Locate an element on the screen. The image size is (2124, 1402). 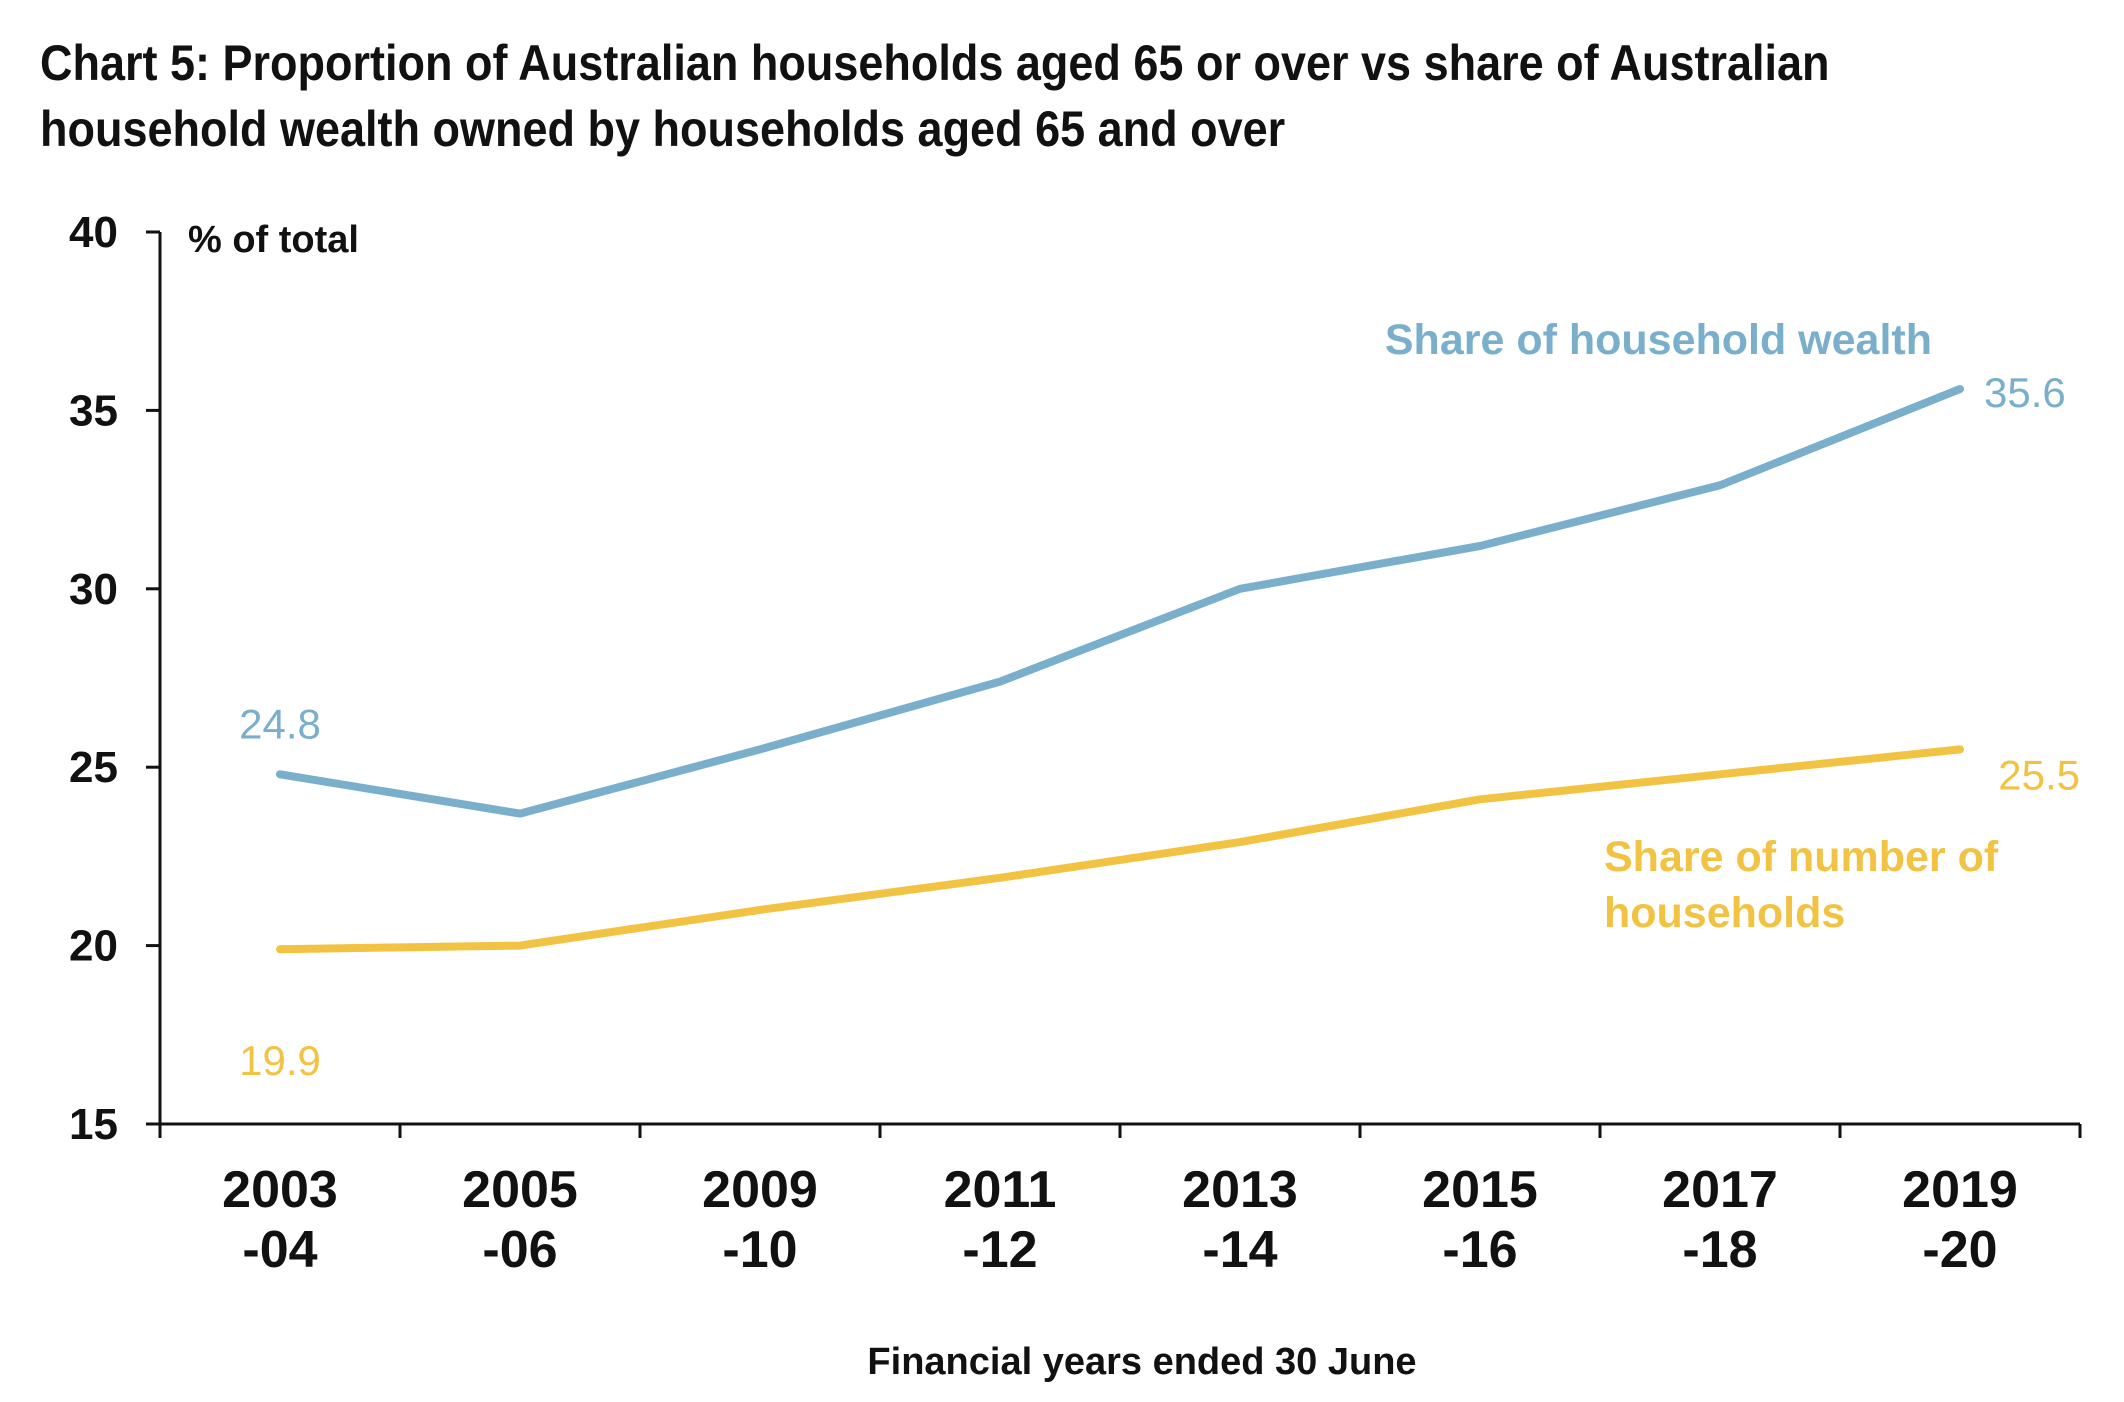
data-label: 25.5 is located at coordinates (2039, 774).